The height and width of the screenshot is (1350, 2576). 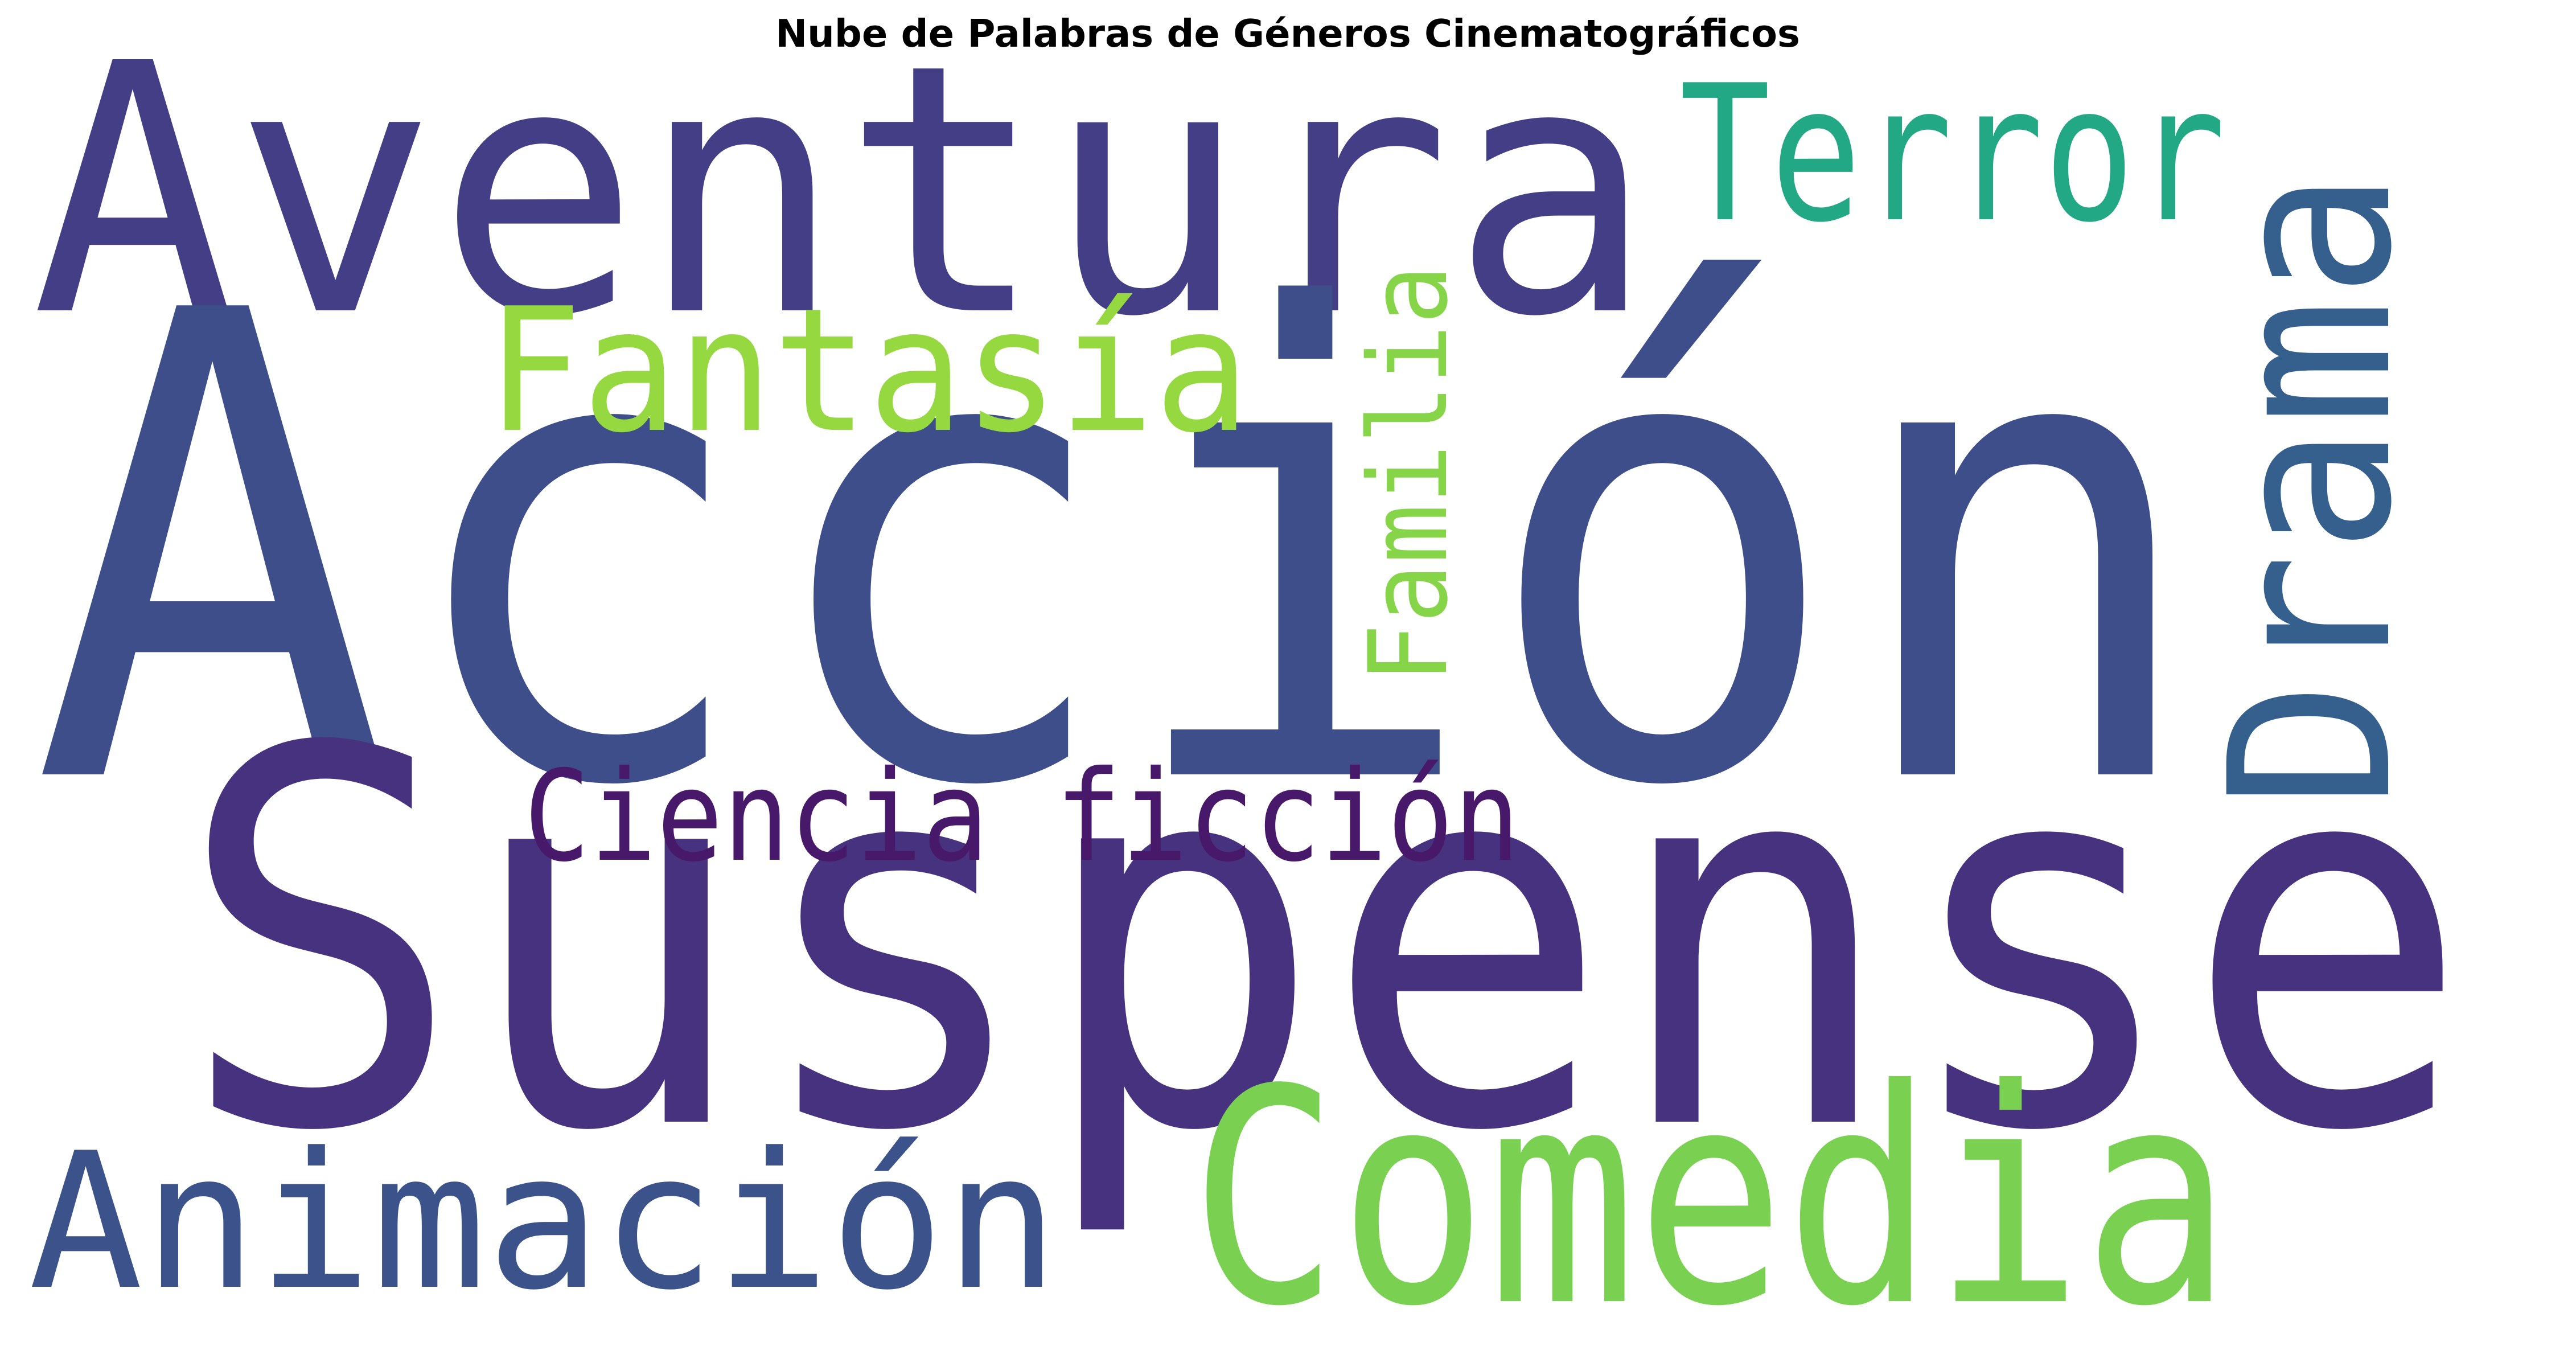 I want to click on word-drama: Drama, so click(x=2311, y=490).